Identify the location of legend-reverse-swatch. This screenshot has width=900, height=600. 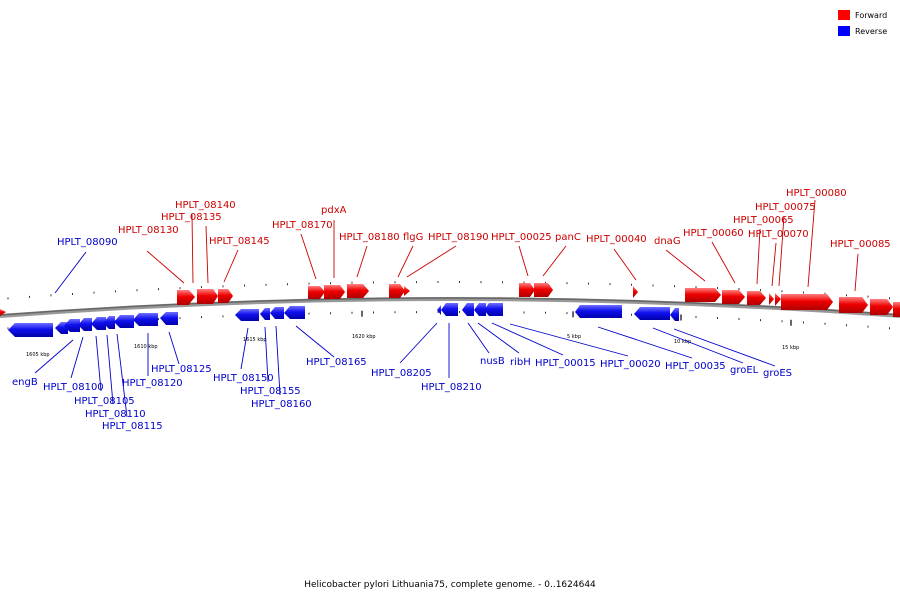
(844, 31).